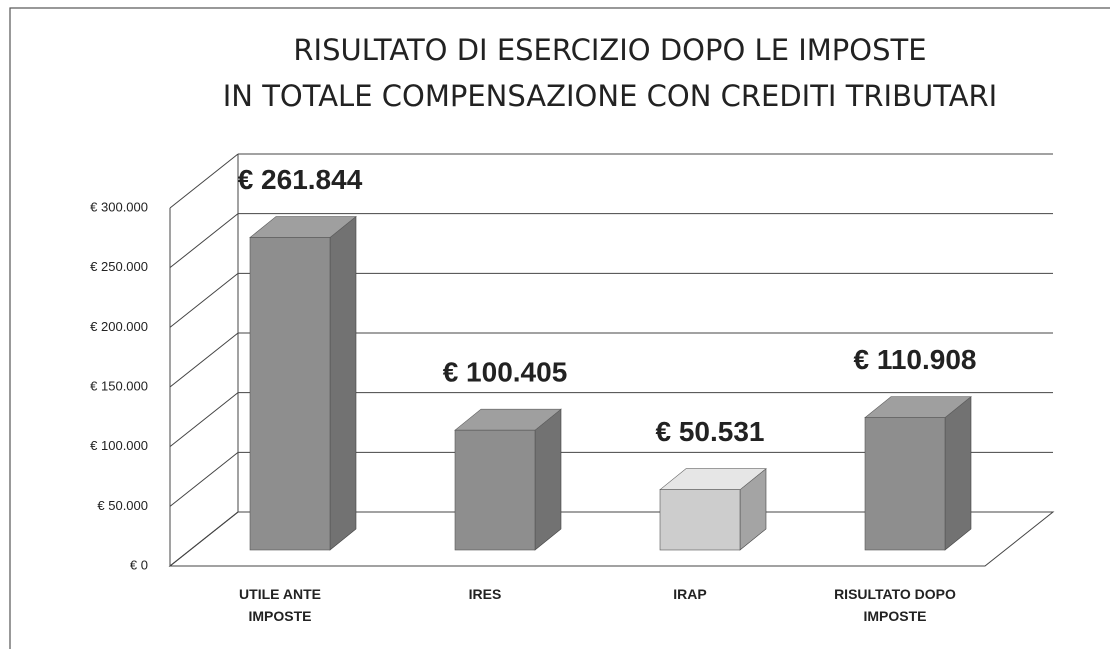  What do you see at coordinates (300, 179) in the screenshot?
I see `value-label: € 261.844` at bounding box center [300, 179].